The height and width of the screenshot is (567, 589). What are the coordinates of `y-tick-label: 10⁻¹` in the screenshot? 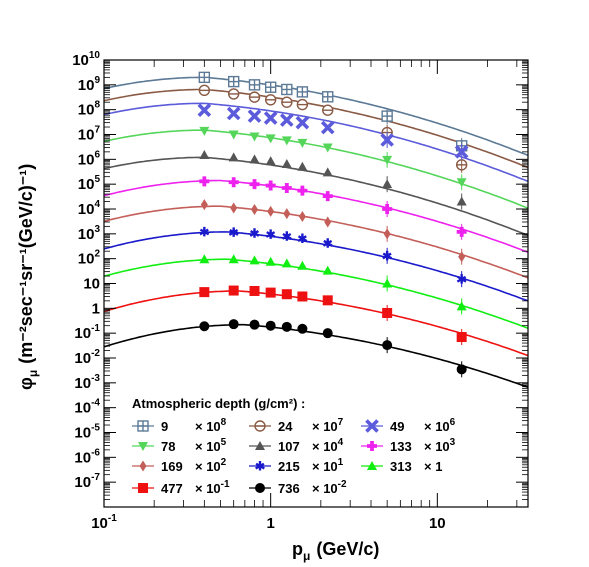 It's located at (87, 332).